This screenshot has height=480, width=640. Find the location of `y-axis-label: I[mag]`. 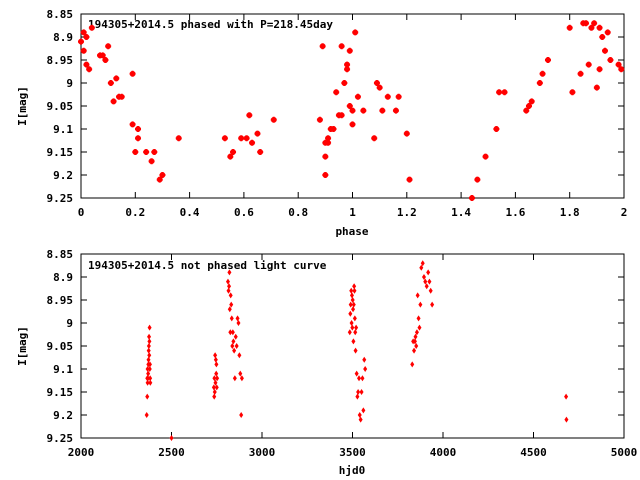

y-axis-label: I[mag] is located at coordinates (22, 346).